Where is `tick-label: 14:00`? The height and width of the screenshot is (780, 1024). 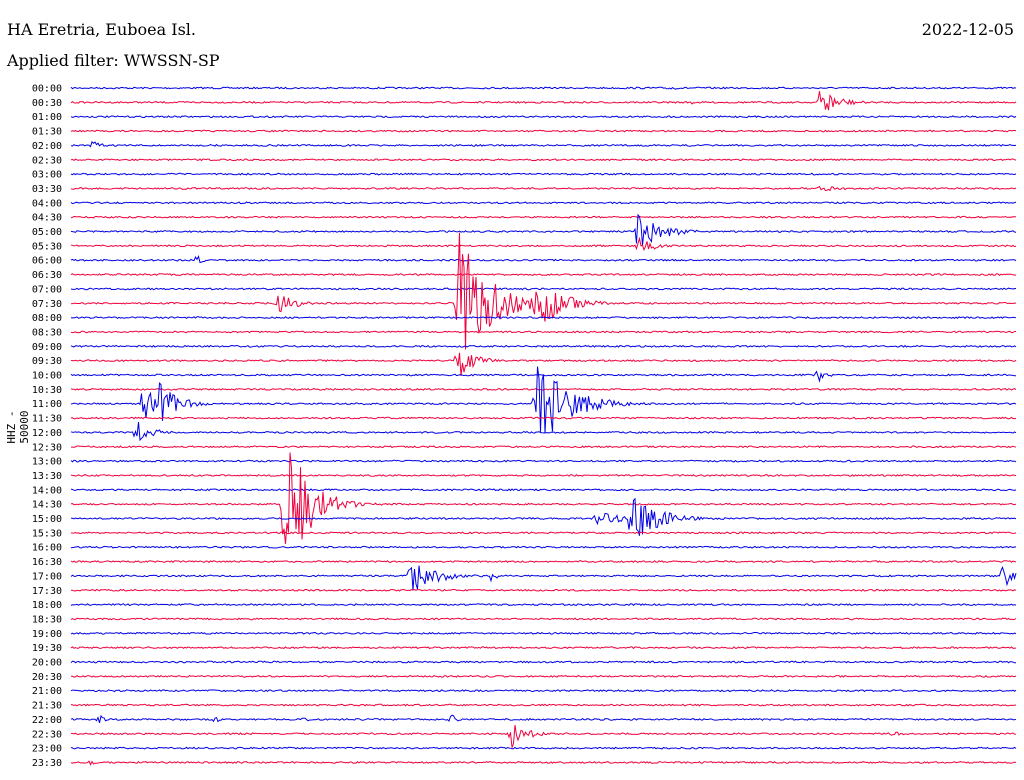
tick-label: 14:00 is located at coordinates (47, 490).